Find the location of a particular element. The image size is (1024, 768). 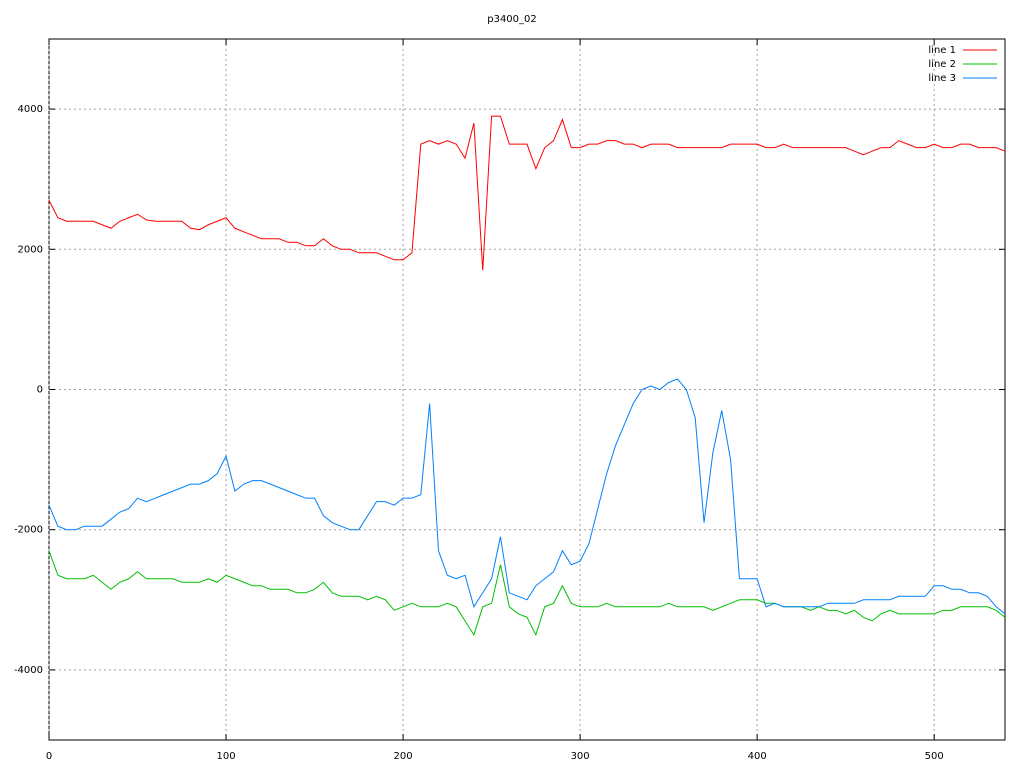

legend-label: line 1 is located at coordinates (942, 50).